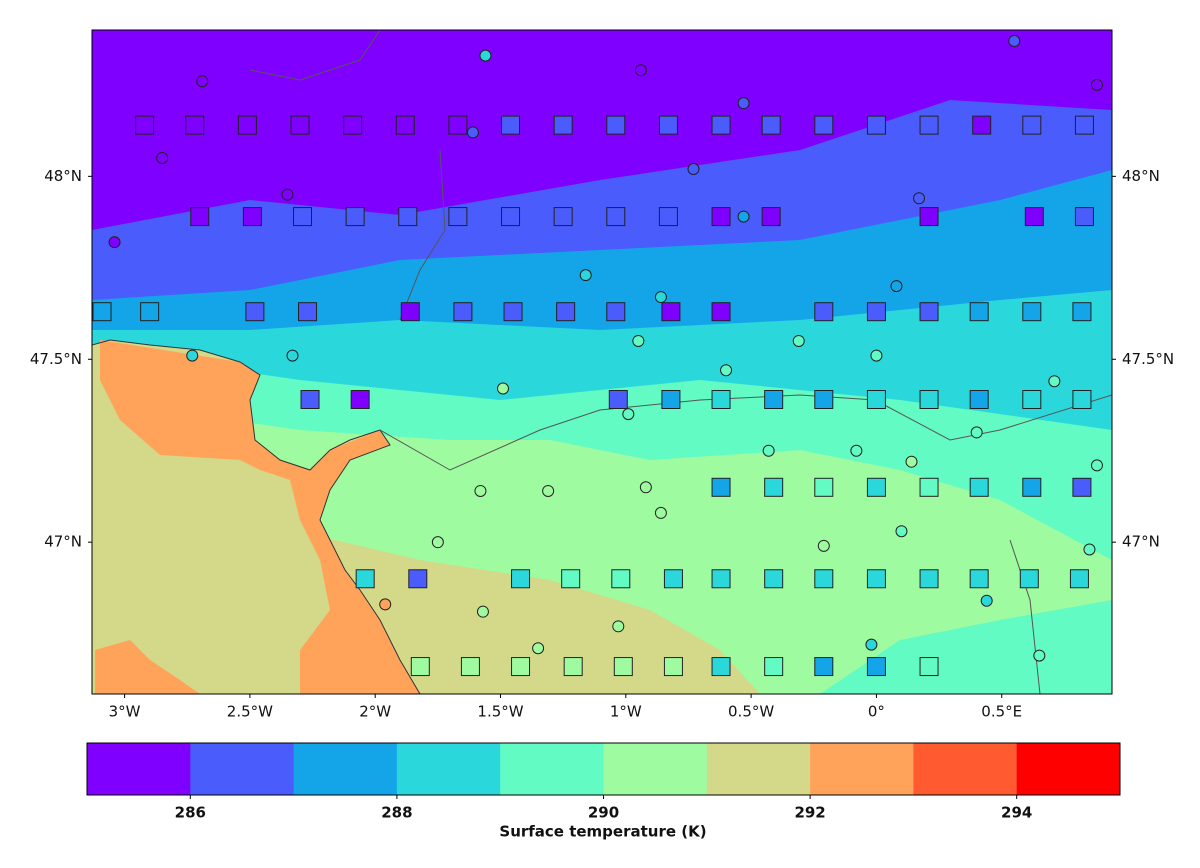 The height and width of the screenshot is (868, 1200). Describe the element at coordinates (63, 542) in the screenshot. I see `y-tick-label: 47°N` at that location.